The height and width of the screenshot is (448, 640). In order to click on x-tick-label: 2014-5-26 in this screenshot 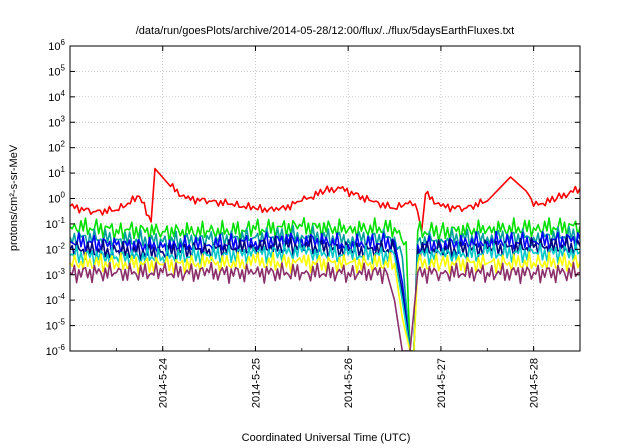, I will do `click(349, 383)`.